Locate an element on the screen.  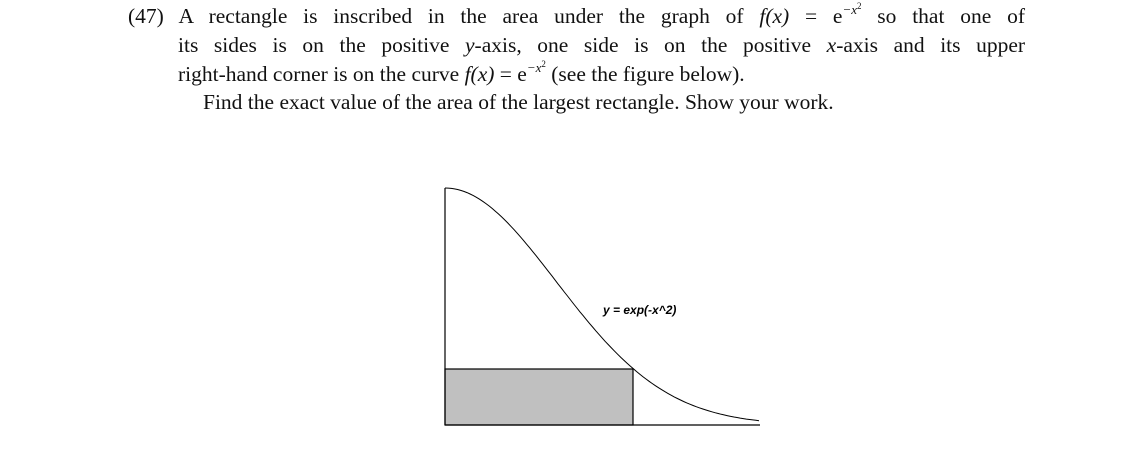
text: right-hand corner is on the curve is located at coordinates (319, 74).